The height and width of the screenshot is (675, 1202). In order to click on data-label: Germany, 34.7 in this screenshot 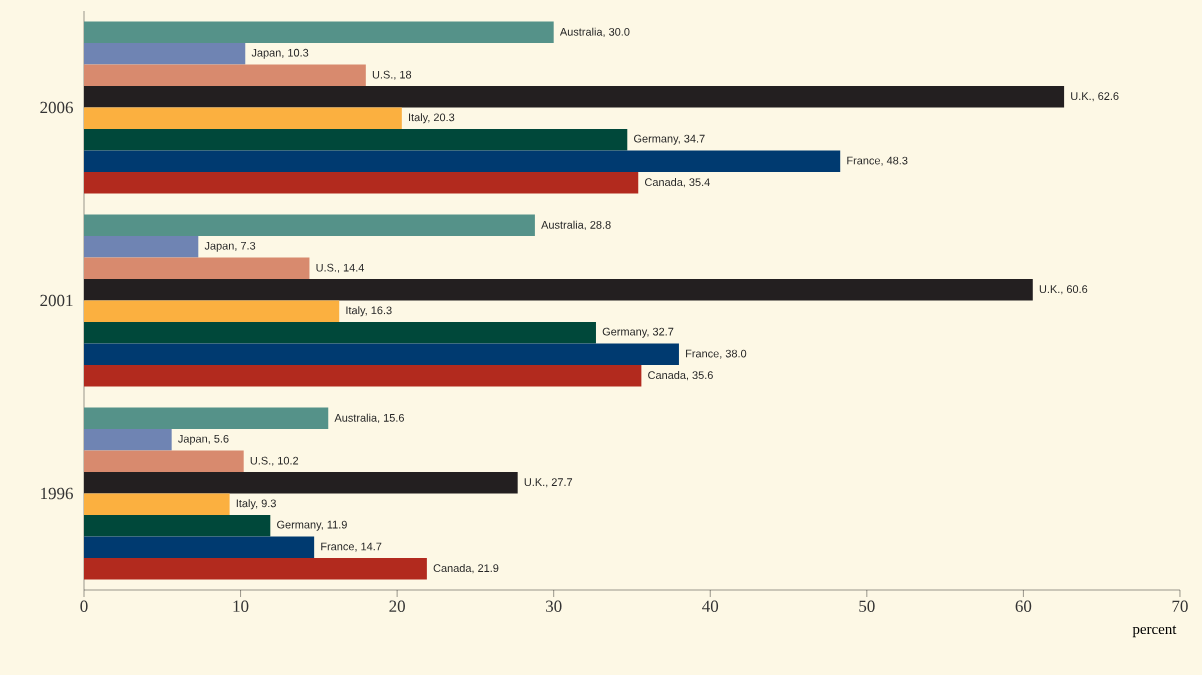, I will do `click(669, 139)`.